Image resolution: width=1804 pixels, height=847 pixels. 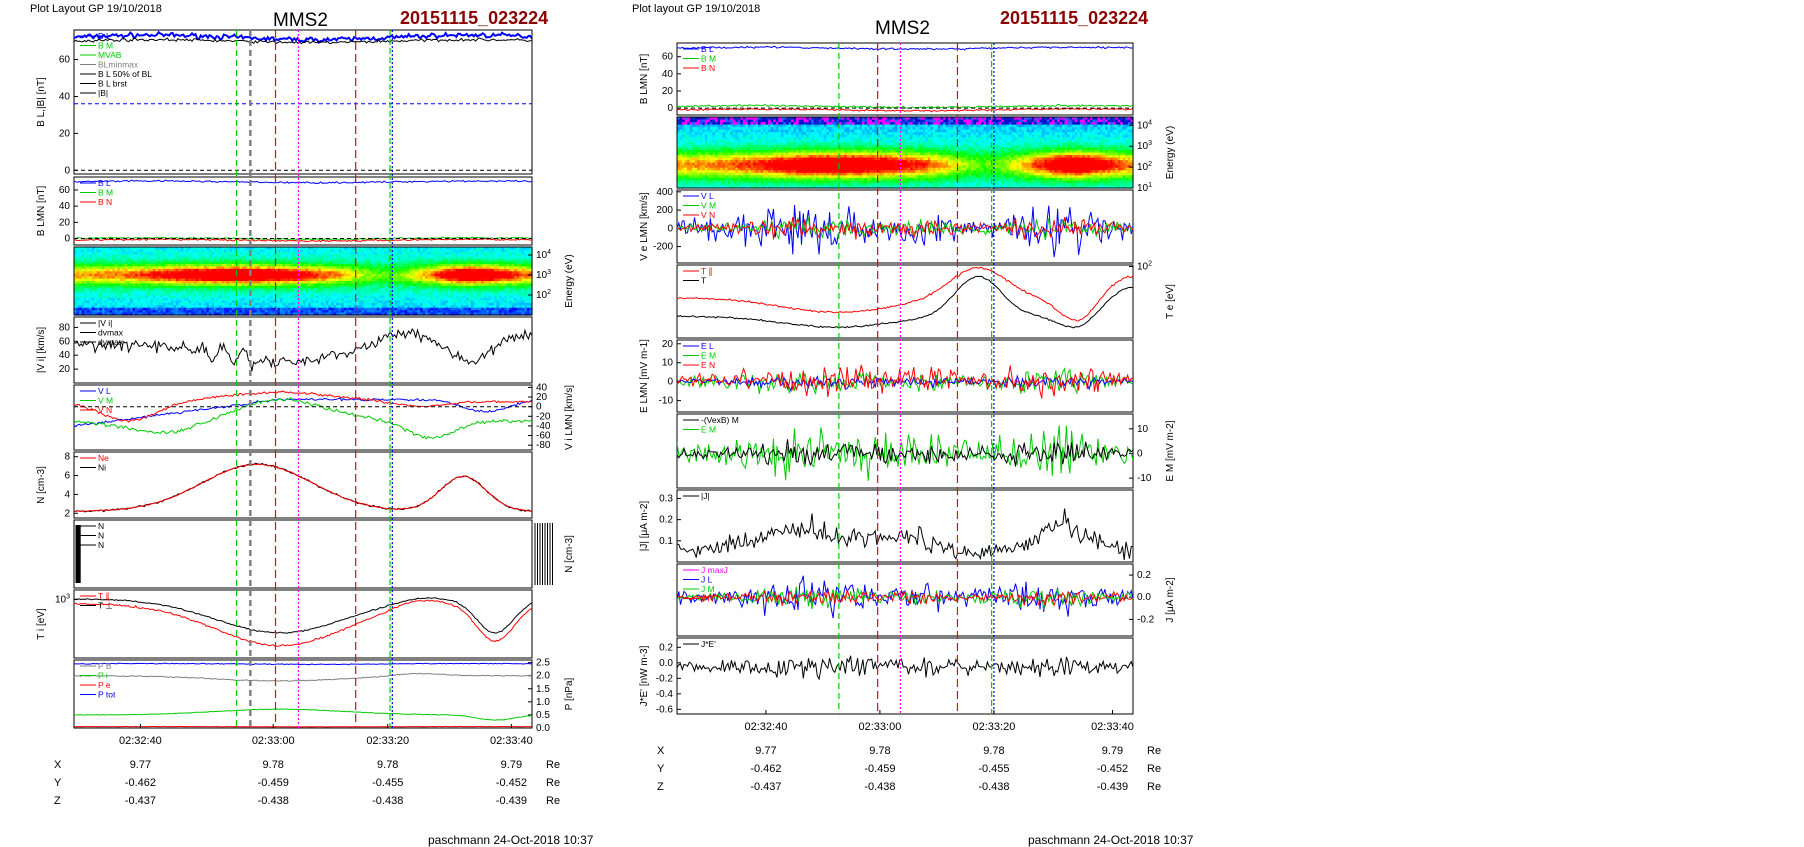 I want to click on tick-label: -200, so click(x=663, y=247).